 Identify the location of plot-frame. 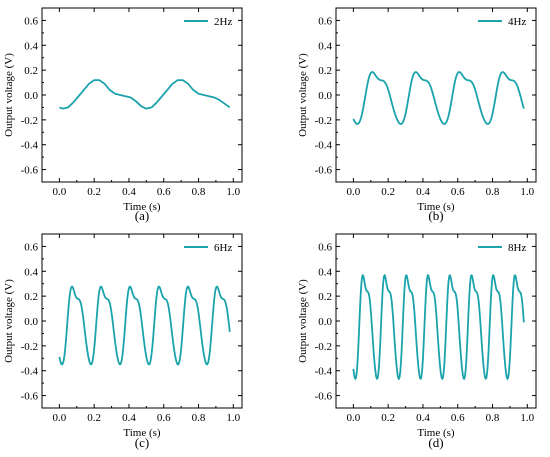
(142, 95).